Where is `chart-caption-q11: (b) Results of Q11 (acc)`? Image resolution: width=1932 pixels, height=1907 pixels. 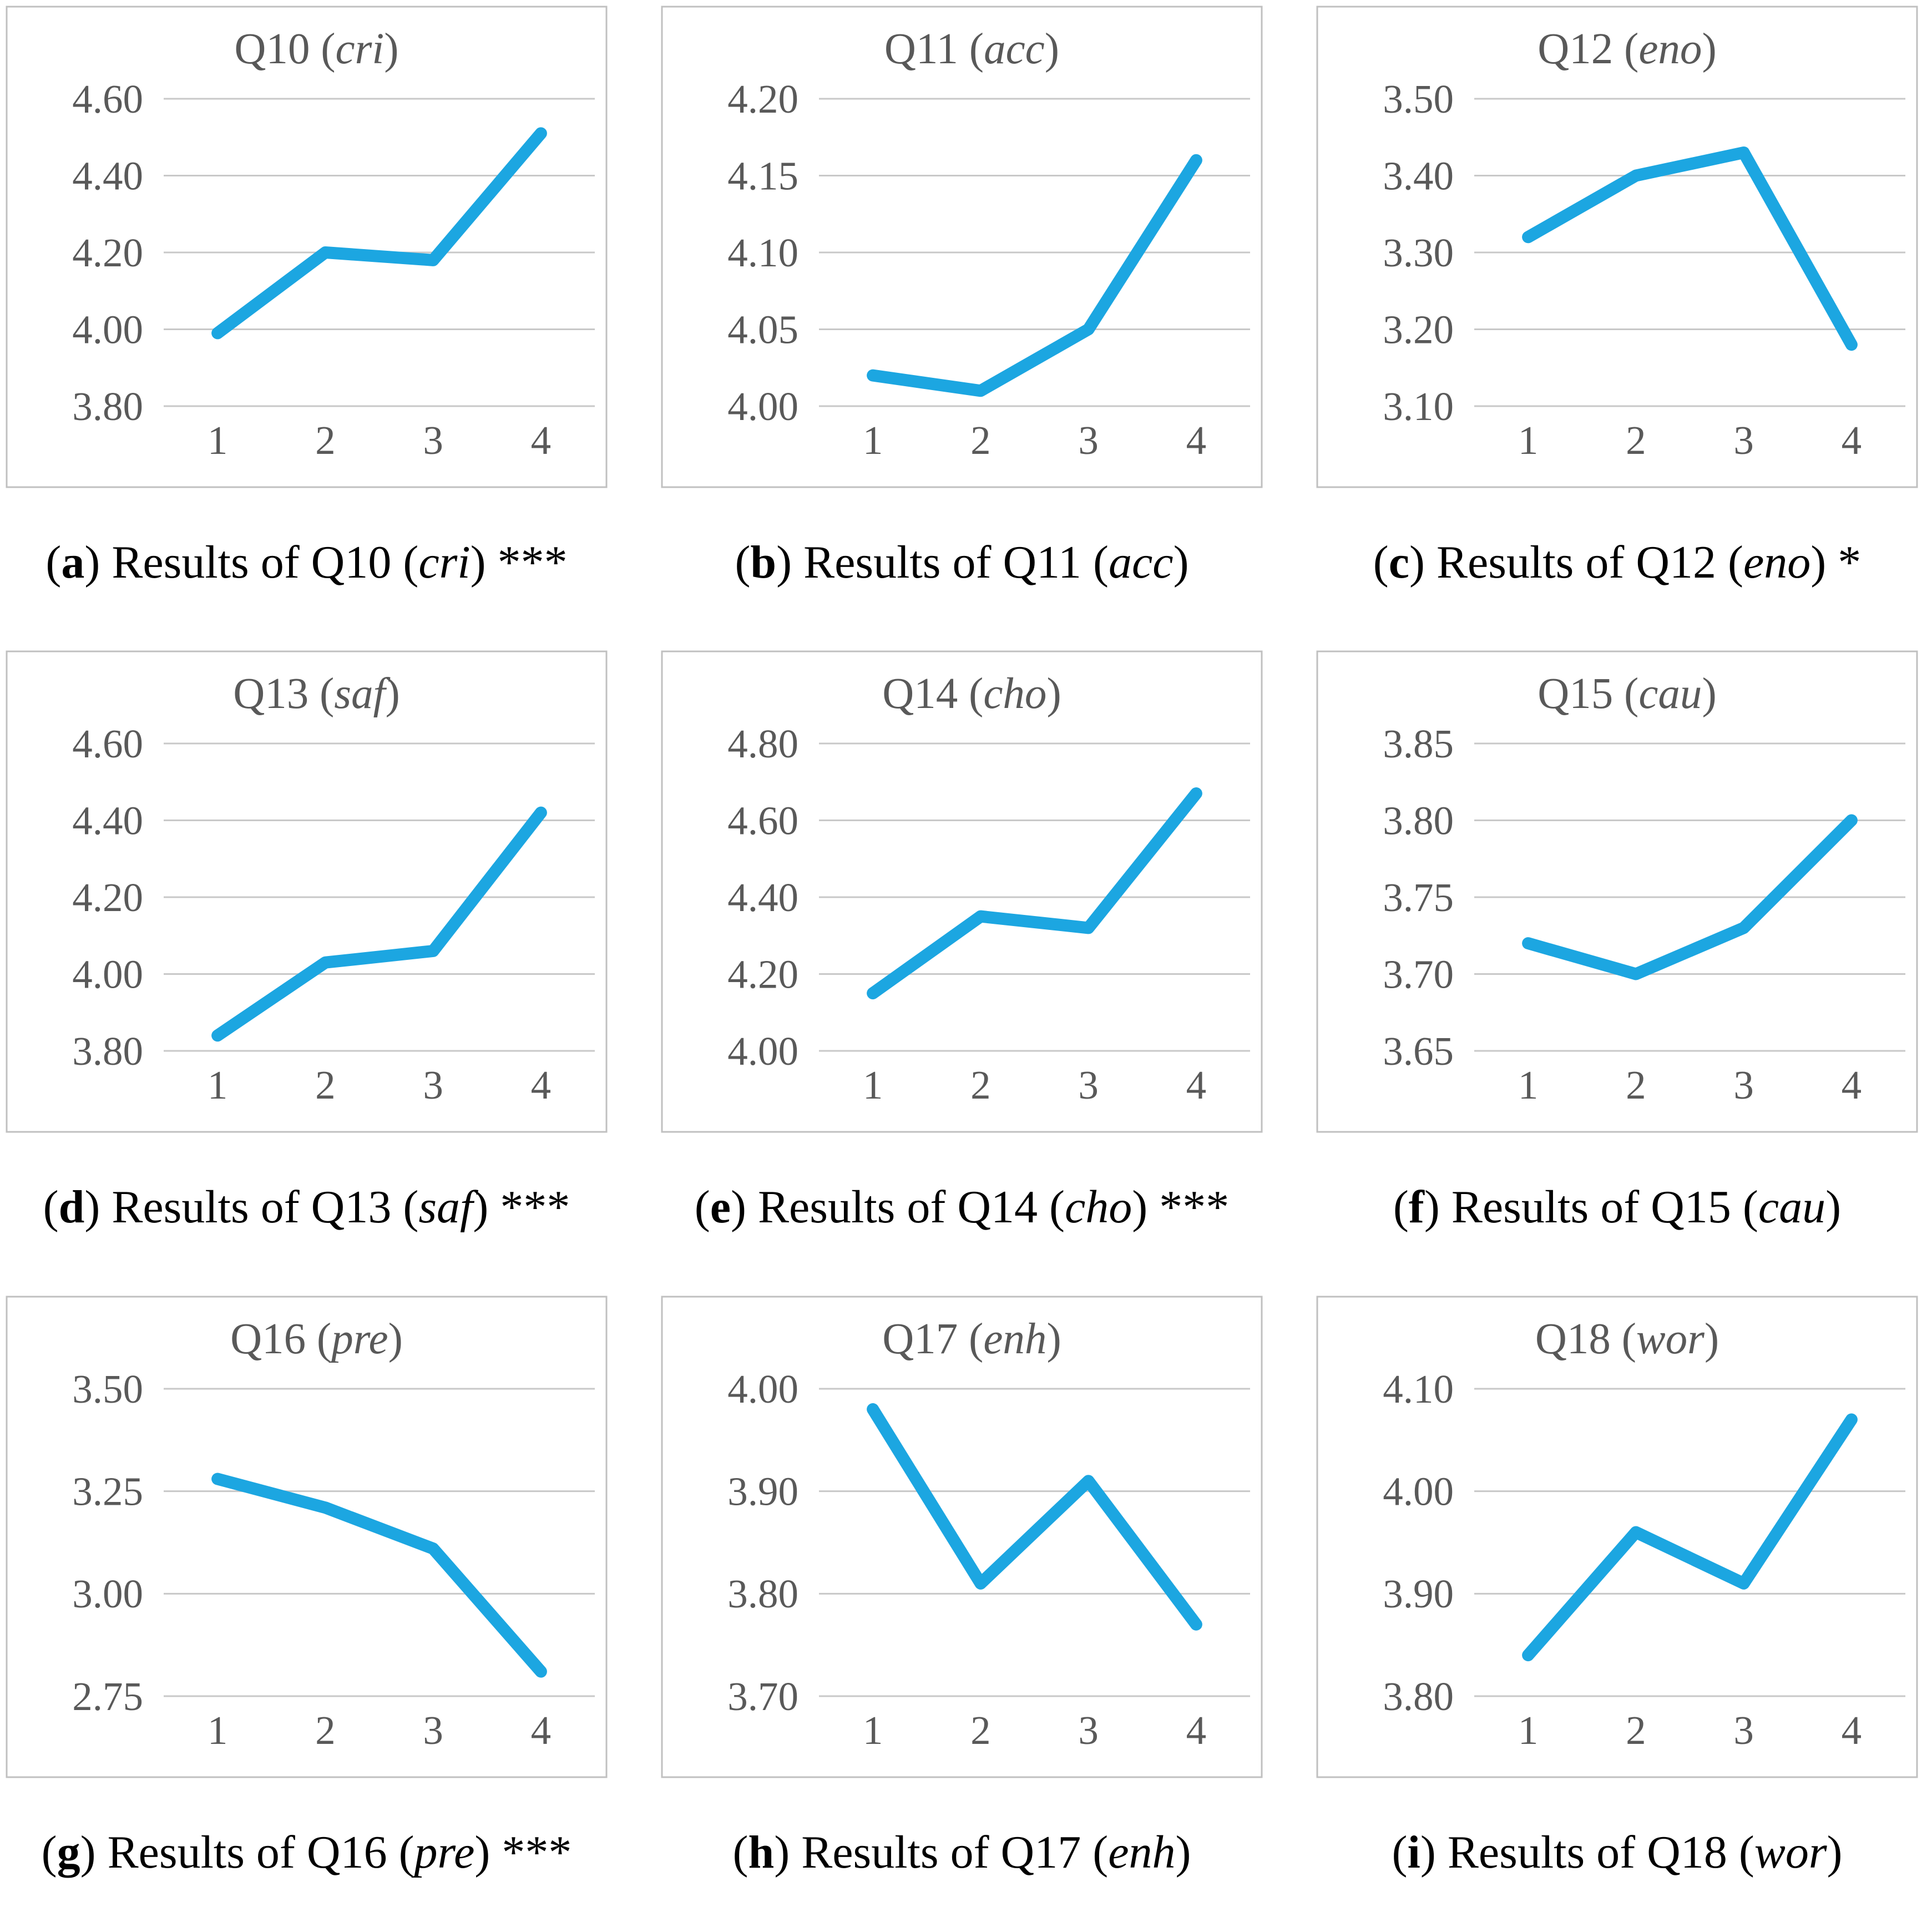
chart-caption-q11: (b) Results of Q11 (acc) is located at coordinates (962, 562).